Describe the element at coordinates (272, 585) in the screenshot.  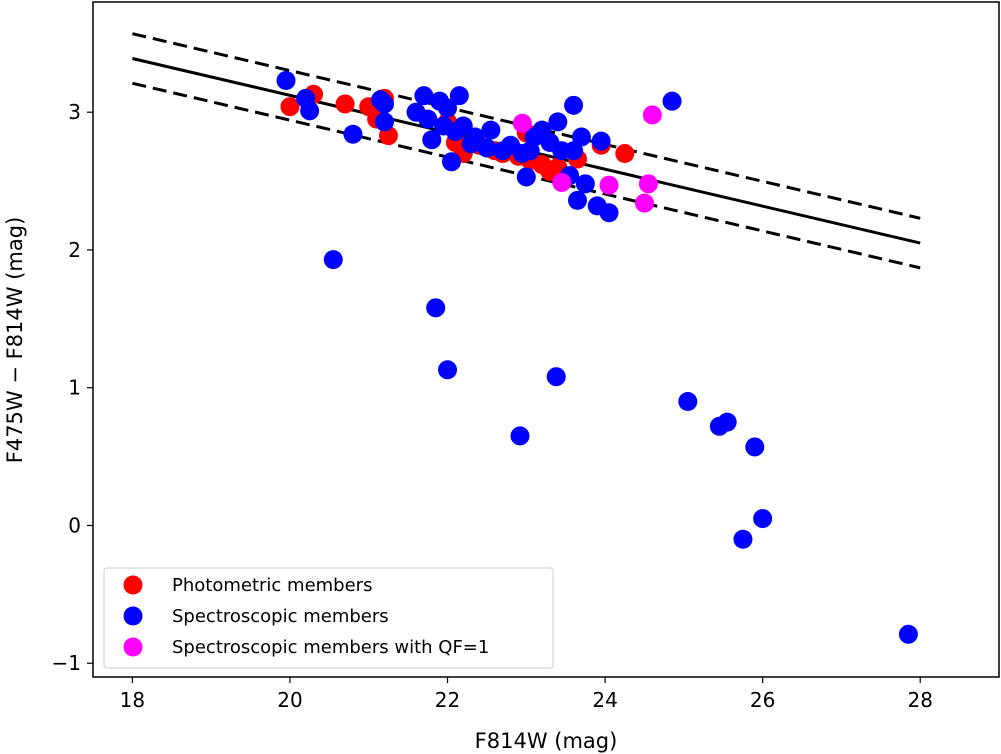
I see `legend-label-0: Photometric members` at that location.